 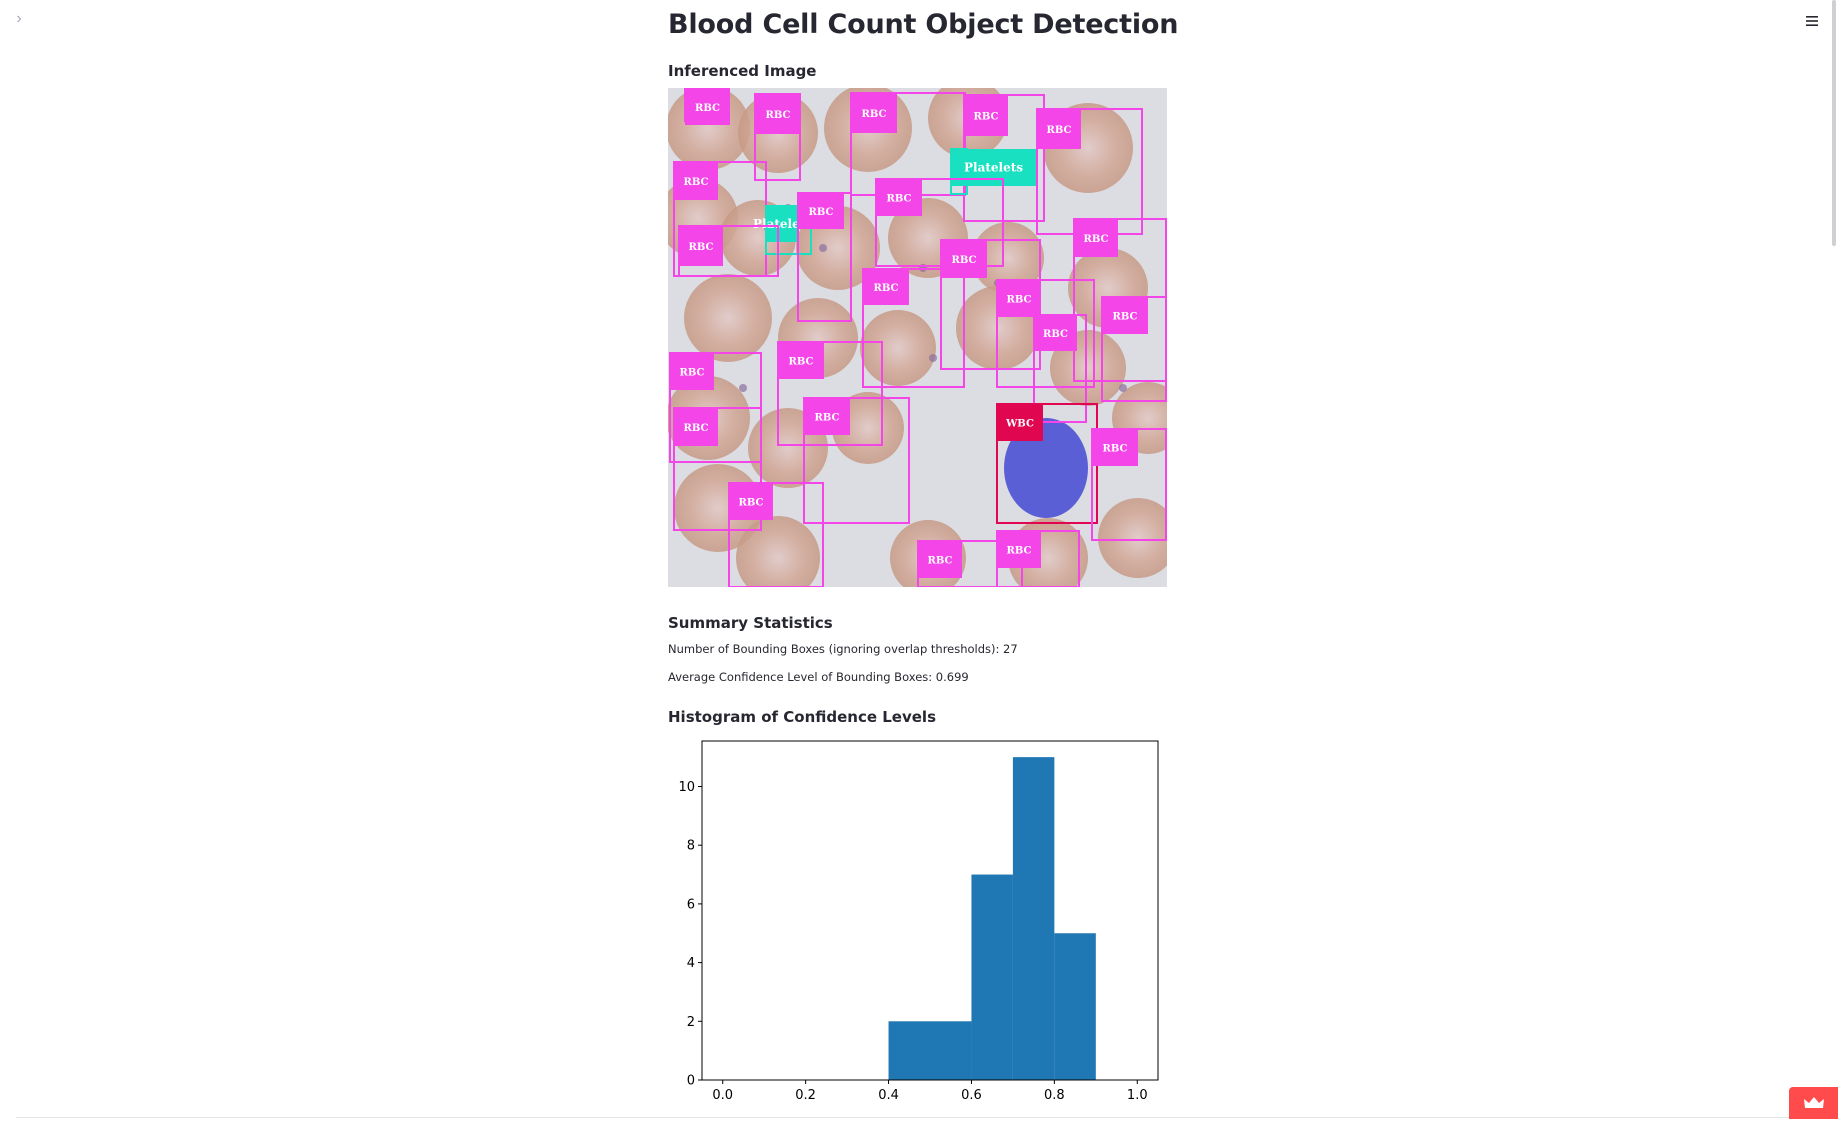 What do you see at coordinates (1834, 123) in the screenshot?
I see `page-scrollbar` at bounding box center [1834, 123].